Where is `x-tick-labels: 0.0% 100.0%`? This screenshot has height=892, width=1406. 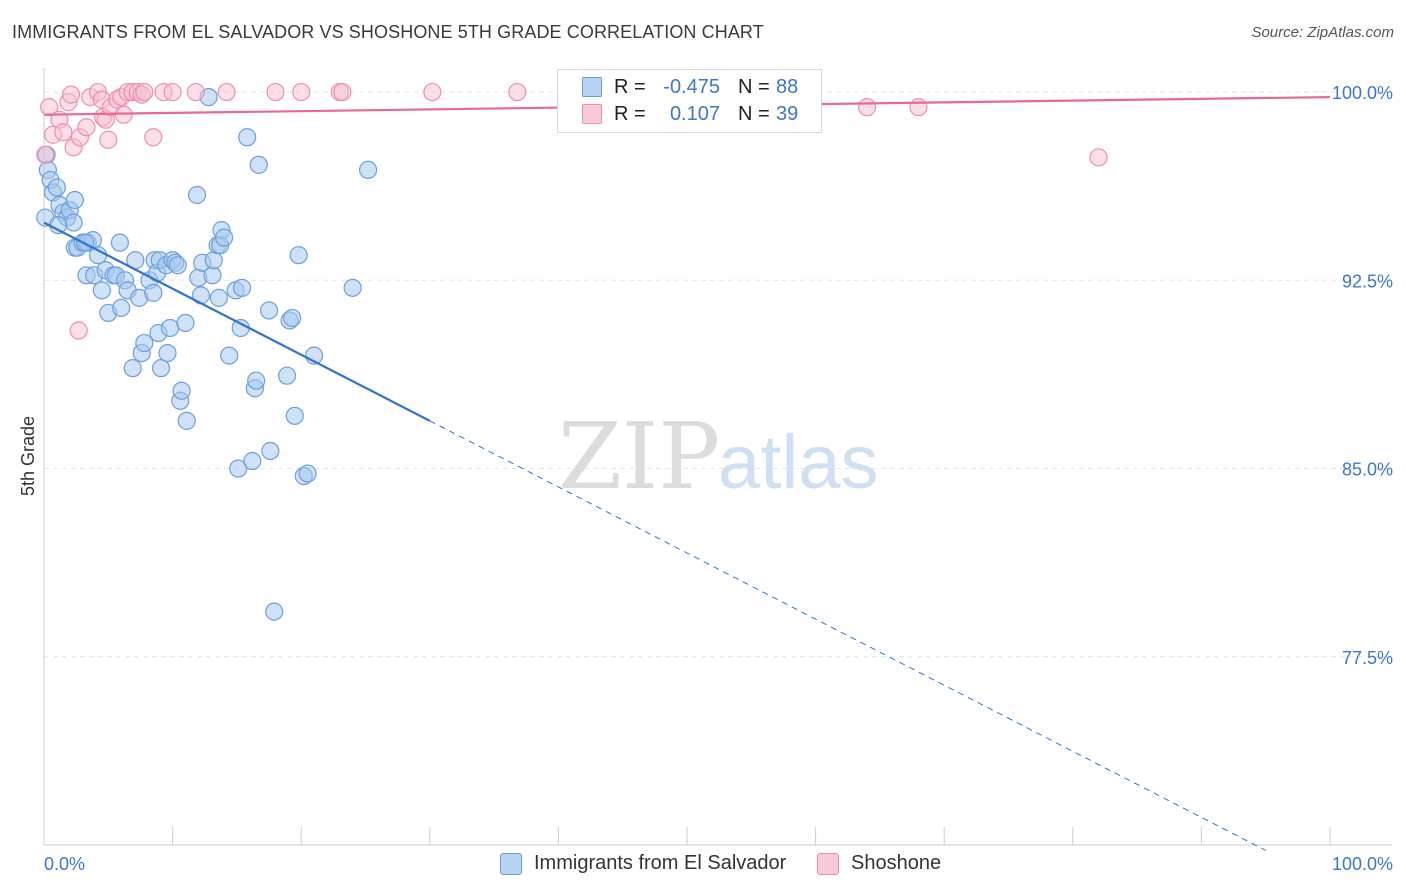
x-tick-labels: 0.0% 100.0% is located at coordinates (718, 864).